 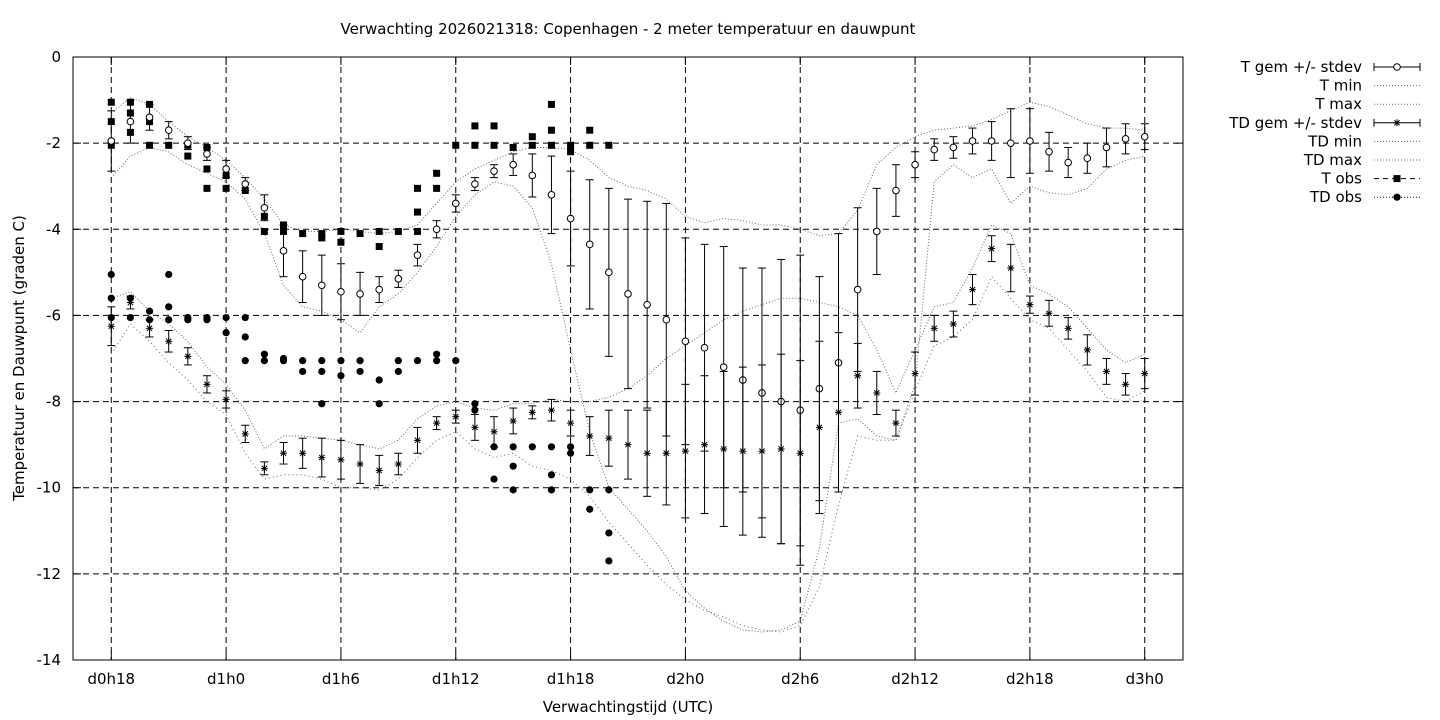 I want to click on x-tick-label: d2h6, so click(x=800, y=679).